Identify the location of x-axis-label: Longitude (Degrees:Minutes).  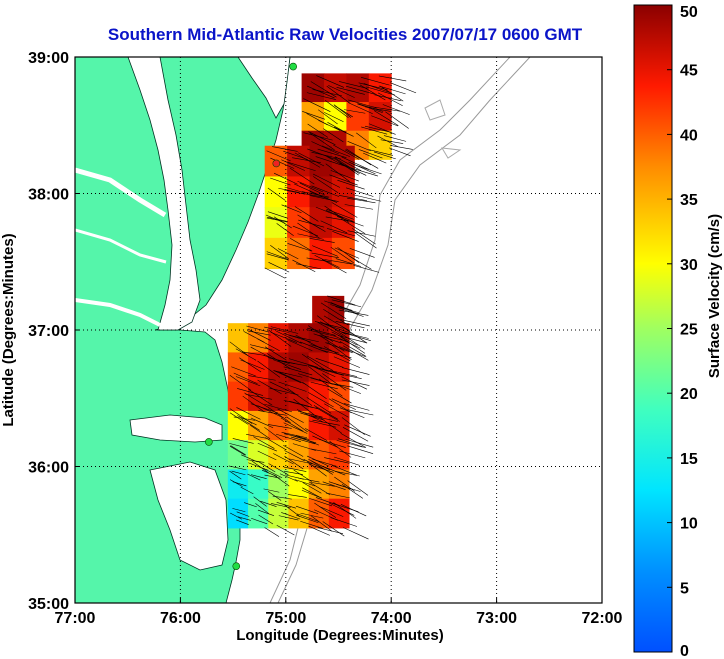
(340, 635).